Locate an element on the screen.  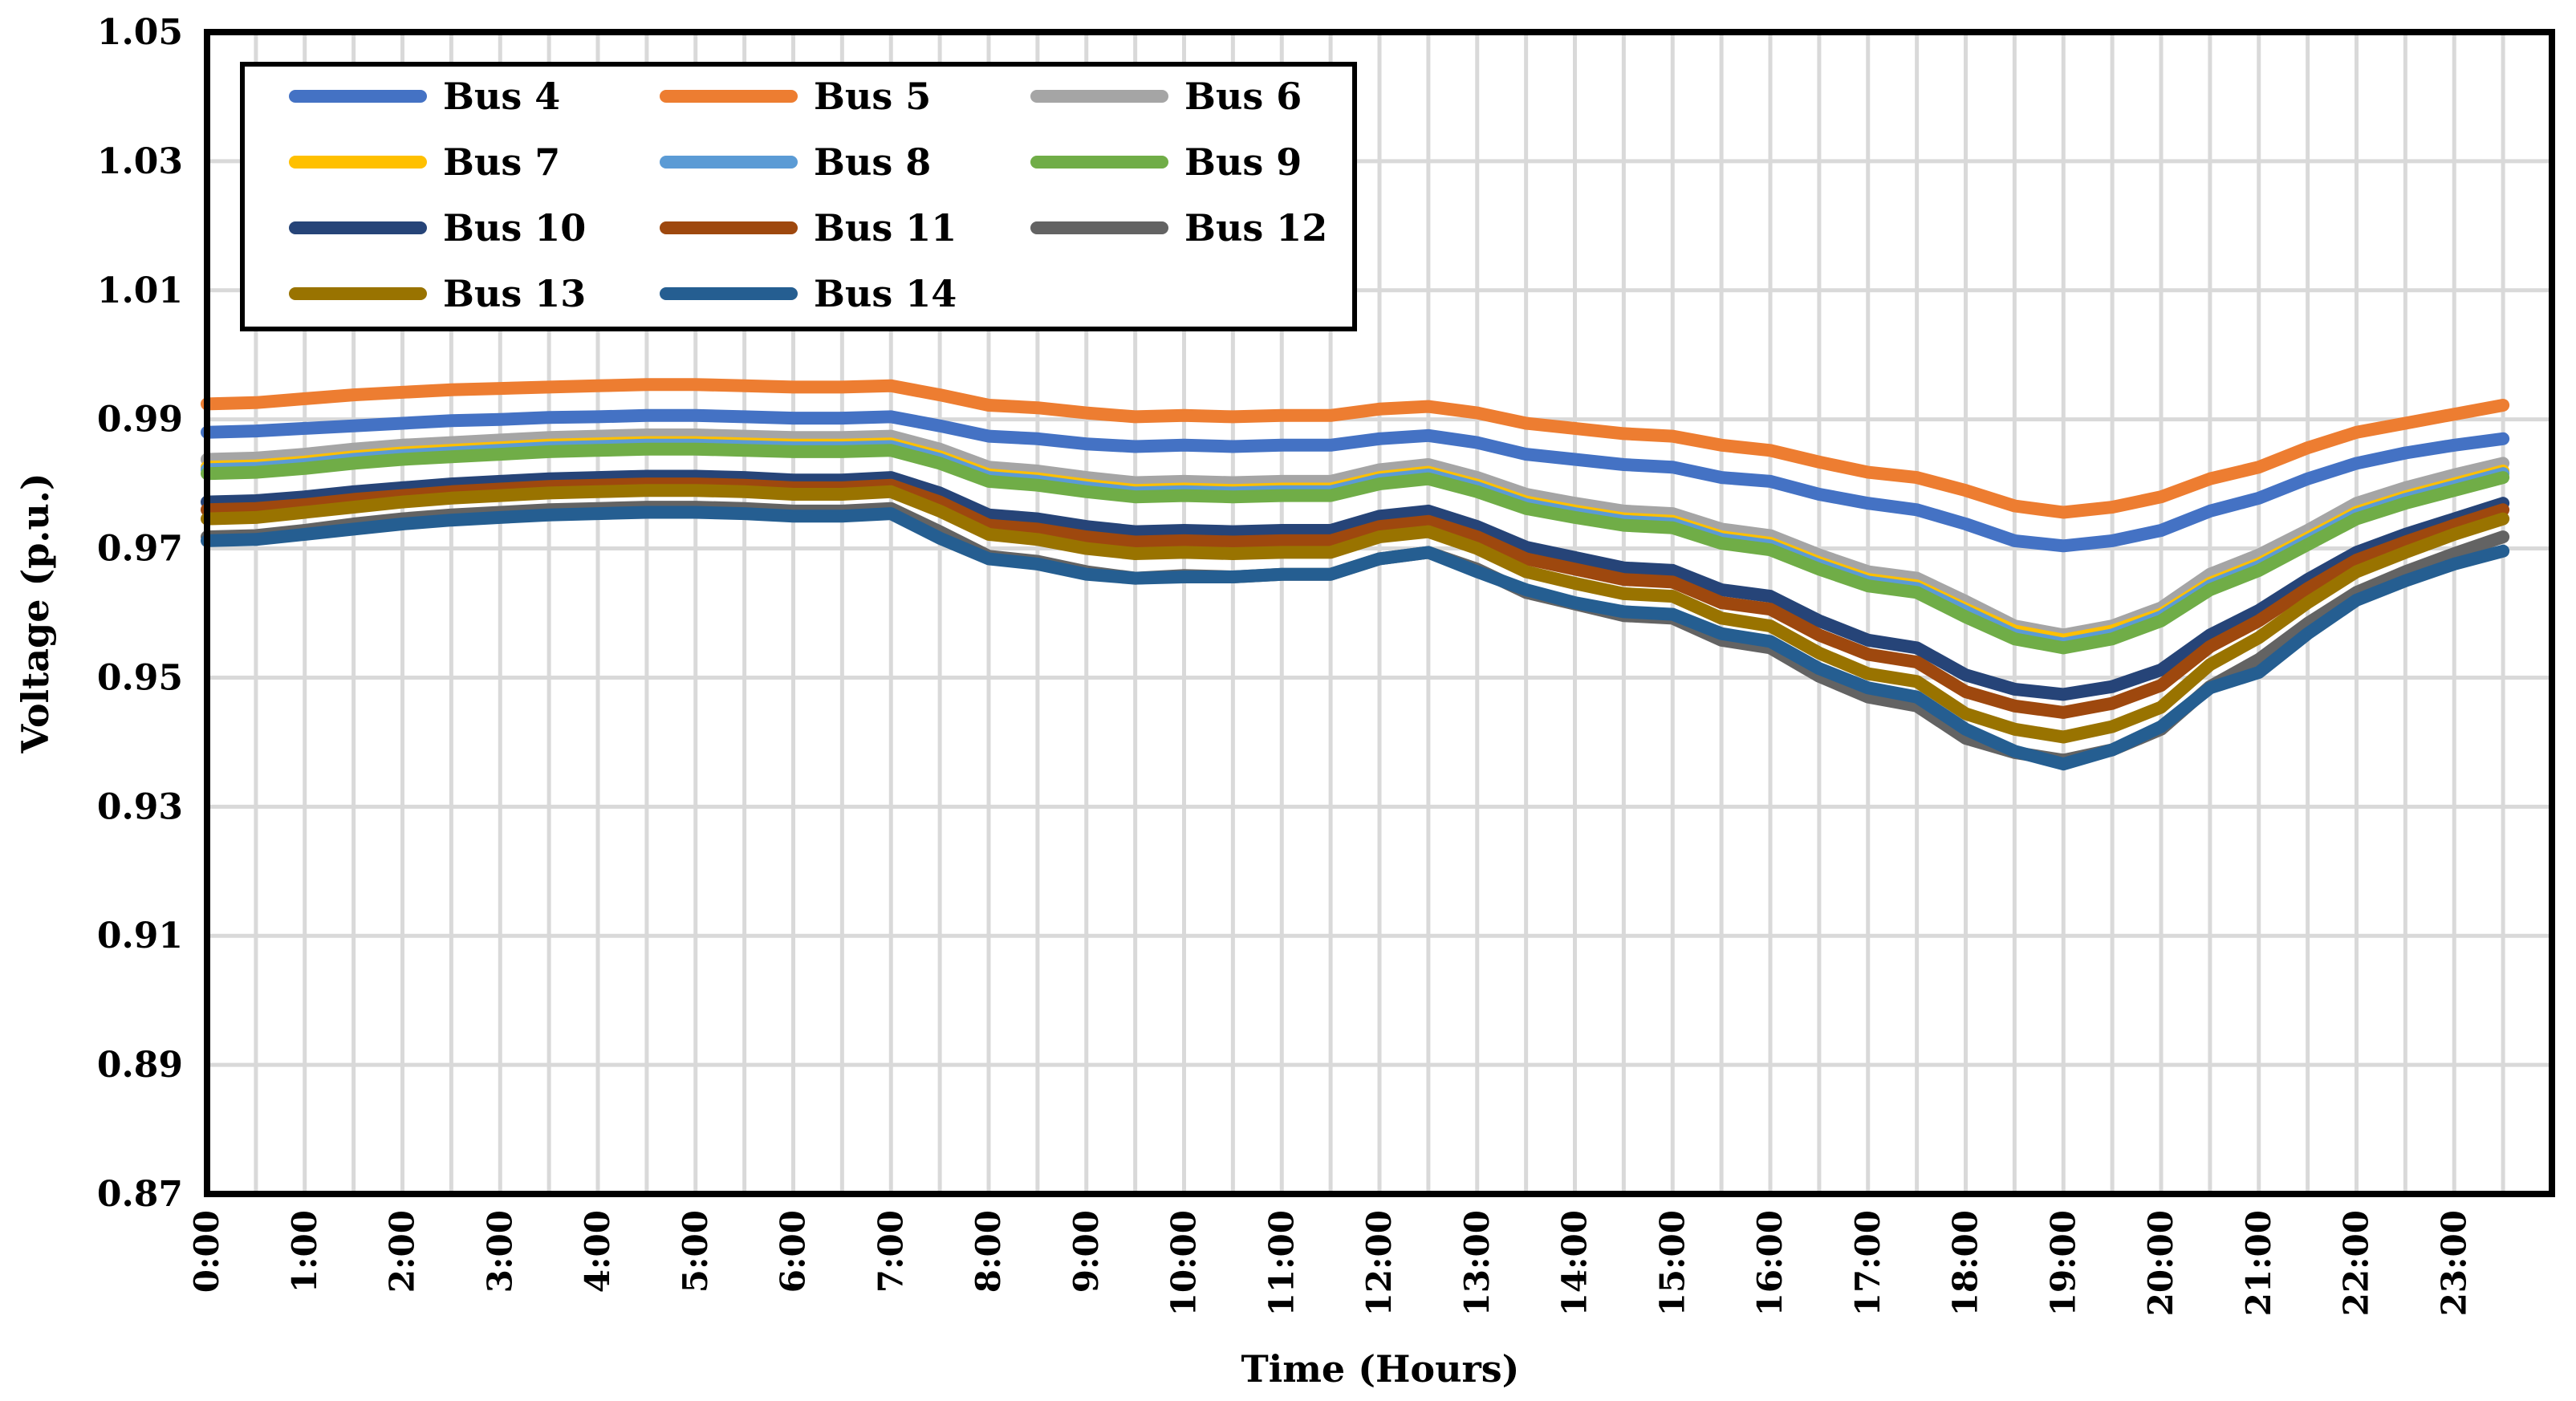
x-tick-label: 10:00 is located at coordinates (1184, 1263).